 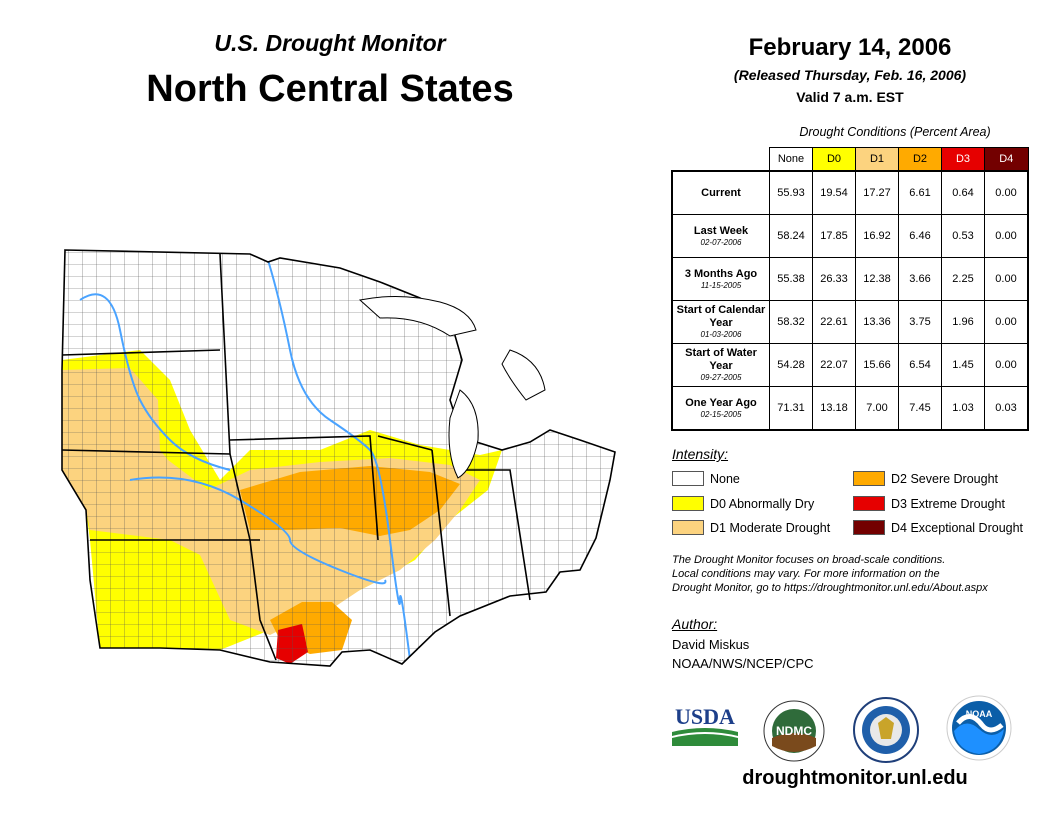 What do you see at coordinates (834, 322) in the screenshot?
I see `table-cell: 22.61` at bounding box center [834, 322].